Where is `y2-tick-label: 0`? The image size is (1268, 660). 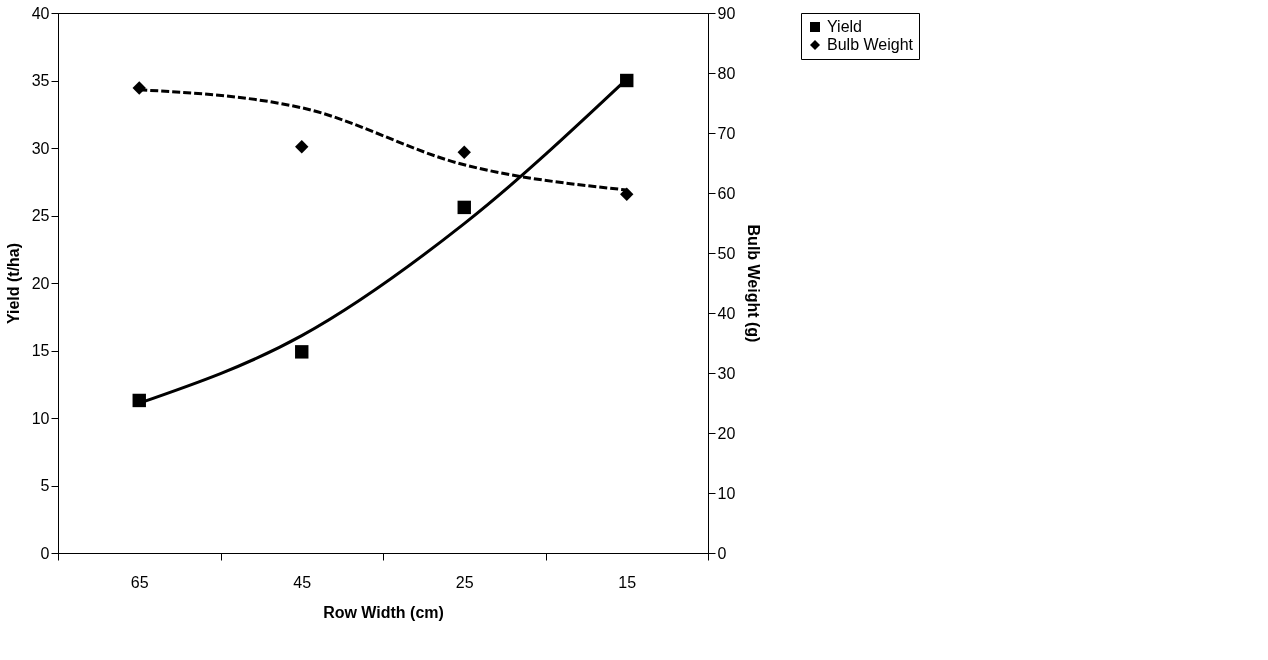 y2-tick-label: 0 is located at coordinates (722, 553).